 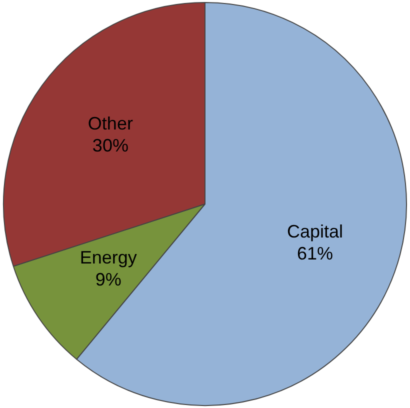 What do you see at coordinates (108, 280) in the screenshot?
I see `data-label: 9%` at bounding box center [108, 280].